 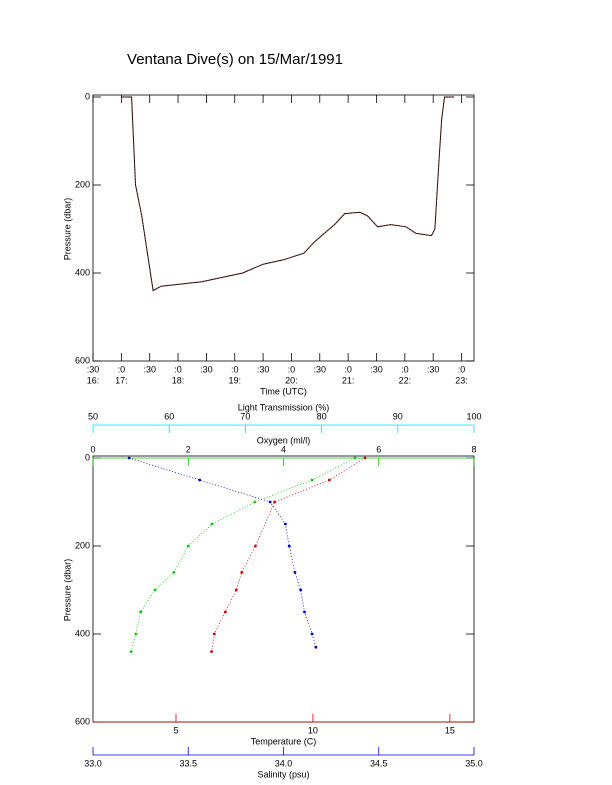 I want to click on x-tick-hour: 19:, so click(x=234, y=380).